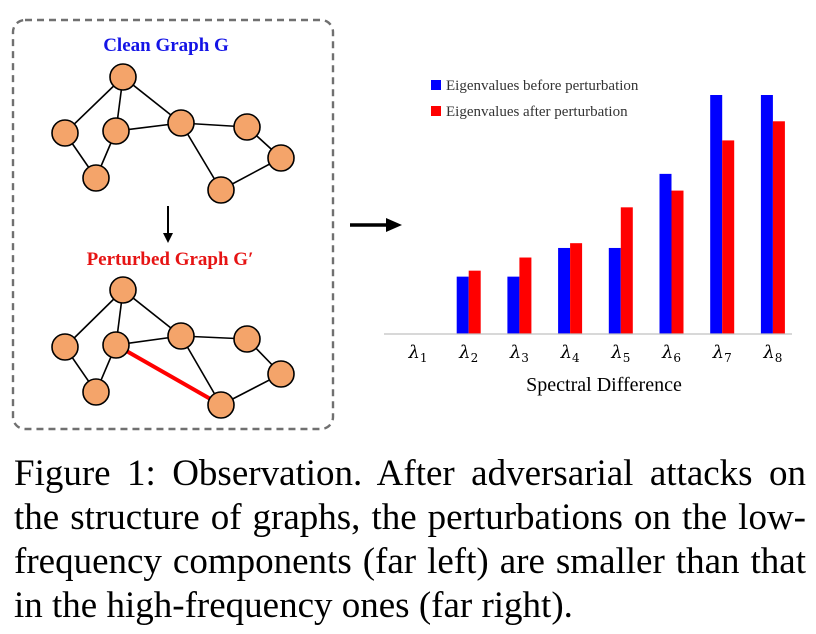 Image resolution: width=816 pixels, height=634 pixels. I want to click on x-tick-label: λ4, so click(570, 353).